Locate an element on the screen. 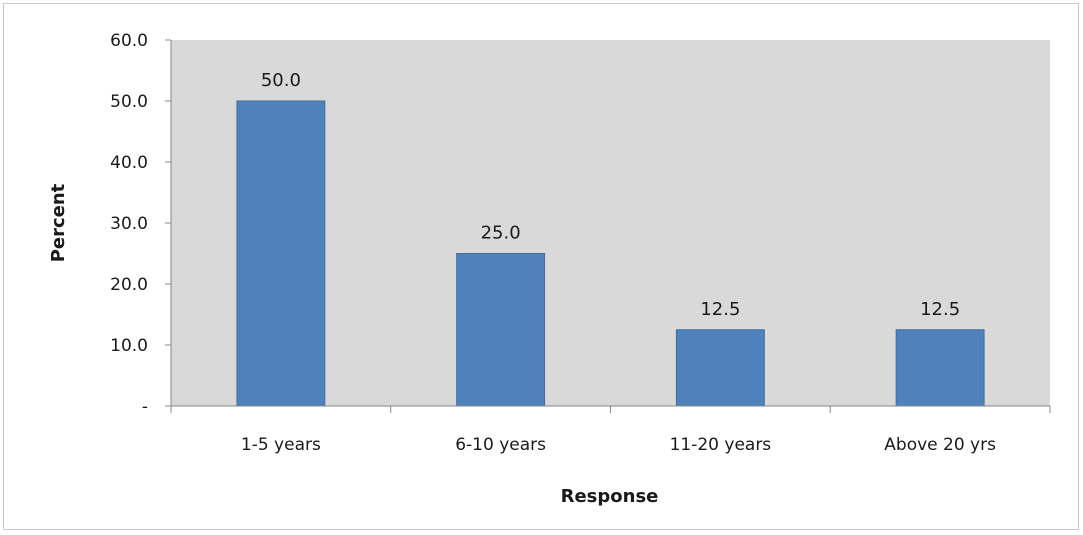 The image size is (1083, 535). y-tick-label: 20.0 is located at coordinates (129, 285).